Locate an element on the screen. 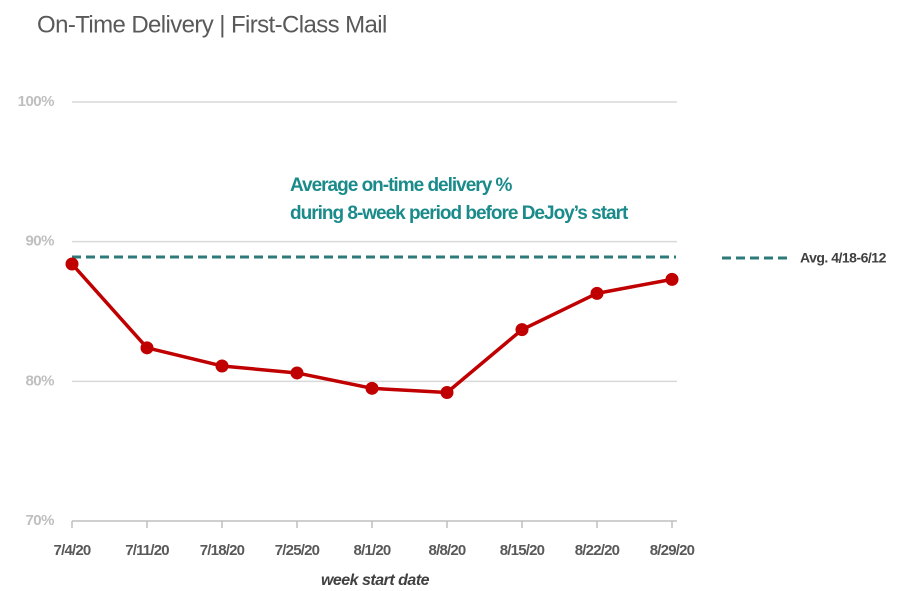 The image size is (900, 591). x-tick-label: 8/15/20 is located at coordinates (522, 550).